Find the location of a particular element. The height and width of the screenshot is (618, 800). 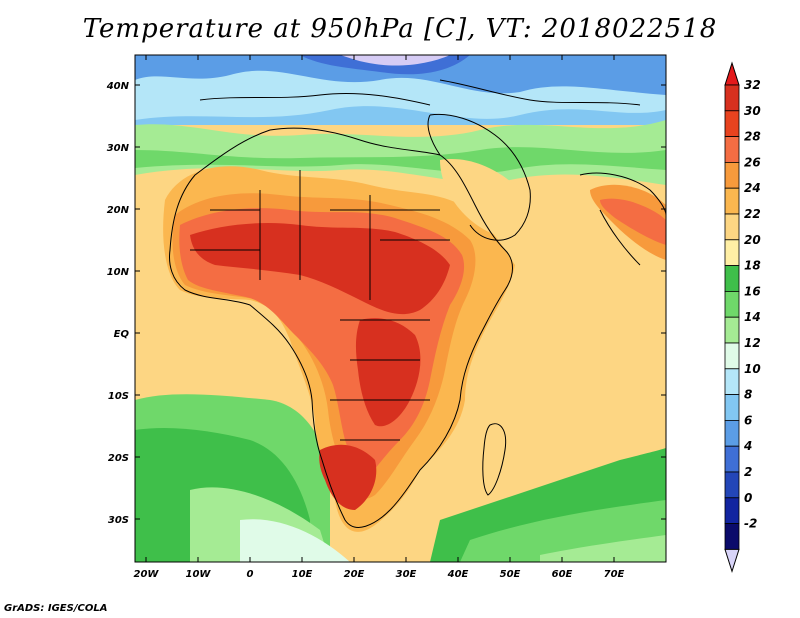

colorbar-label: 0 is located at coordinates (748, 498).